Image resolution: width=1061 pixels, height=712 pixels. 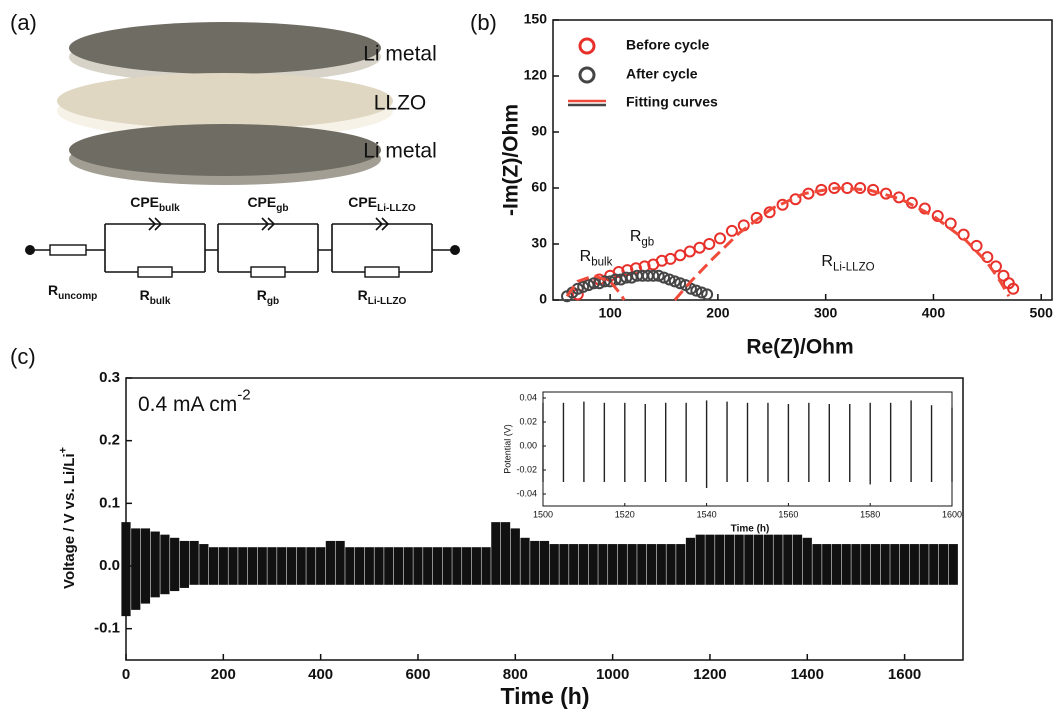 I want to click on legend-label: After cycle, so click(x=662, y=74).